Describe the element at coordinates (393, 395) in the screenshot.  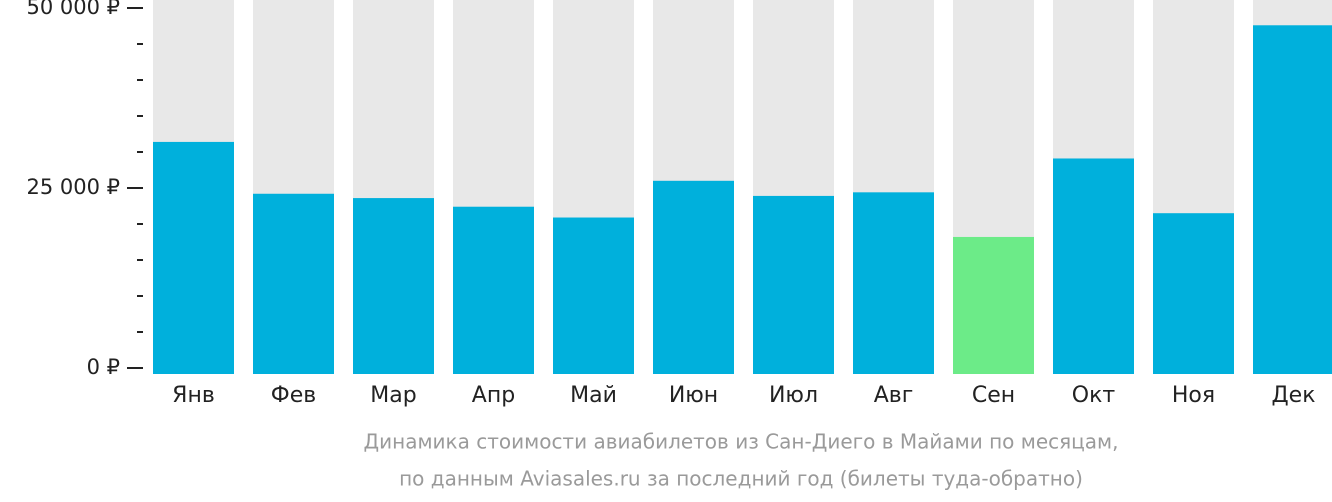
I see `x-tick-label: Мар` at that location.